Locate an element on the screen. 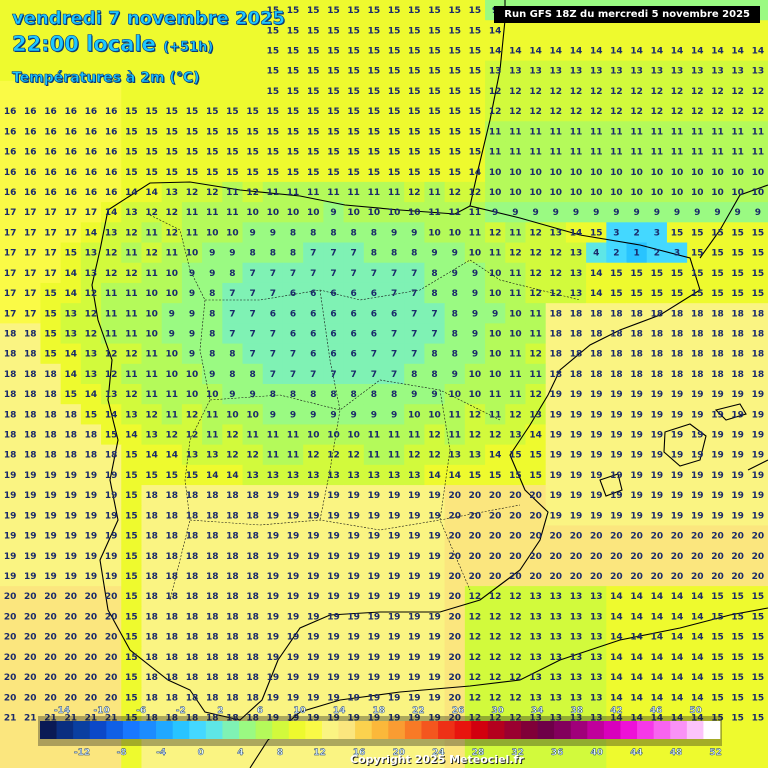  colorbar-top-tick: -6 is located at coordinates (141, 711).